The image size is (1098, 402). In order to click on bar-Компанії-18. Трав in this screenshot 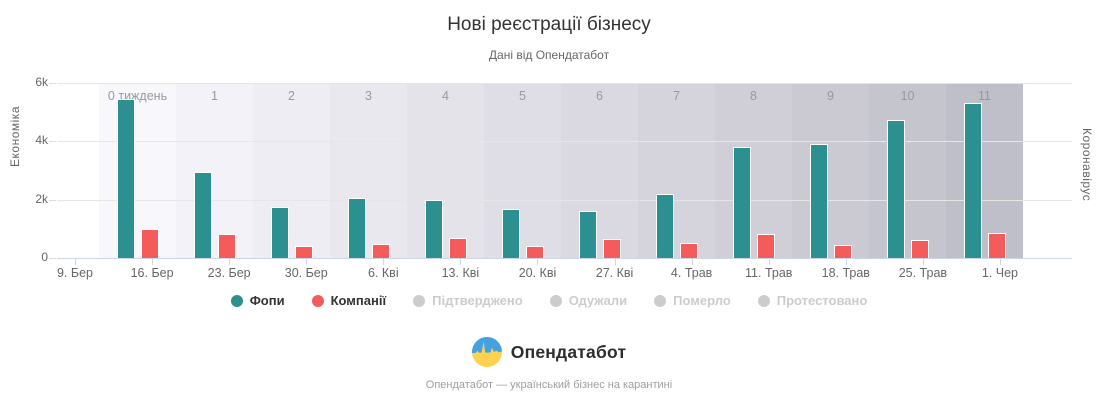, I will do `click(842, 251)`.